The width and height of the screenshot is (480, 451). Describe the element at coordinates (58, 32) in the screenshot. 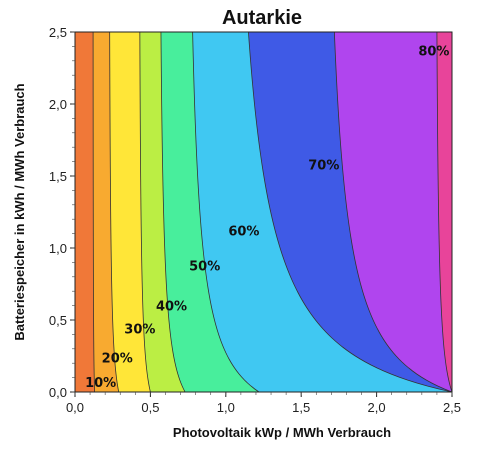

I see `y-tick-label: 2,5` at that location.